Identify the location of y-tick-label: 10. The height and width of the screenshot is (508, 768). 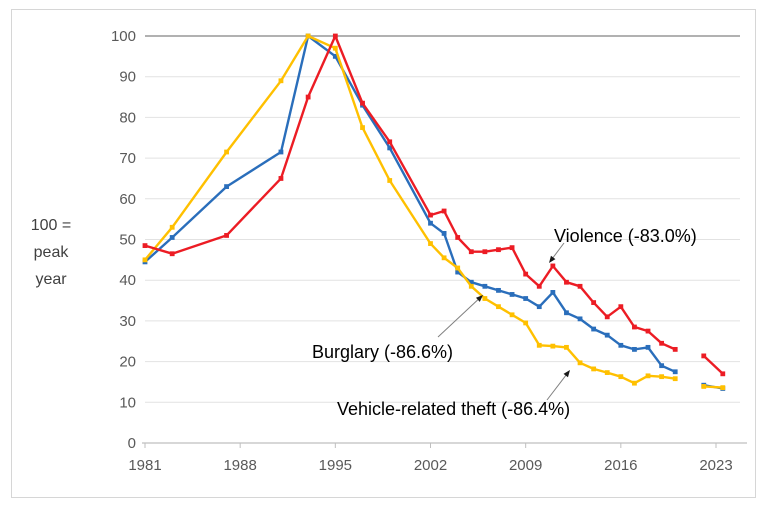
(127, 402).